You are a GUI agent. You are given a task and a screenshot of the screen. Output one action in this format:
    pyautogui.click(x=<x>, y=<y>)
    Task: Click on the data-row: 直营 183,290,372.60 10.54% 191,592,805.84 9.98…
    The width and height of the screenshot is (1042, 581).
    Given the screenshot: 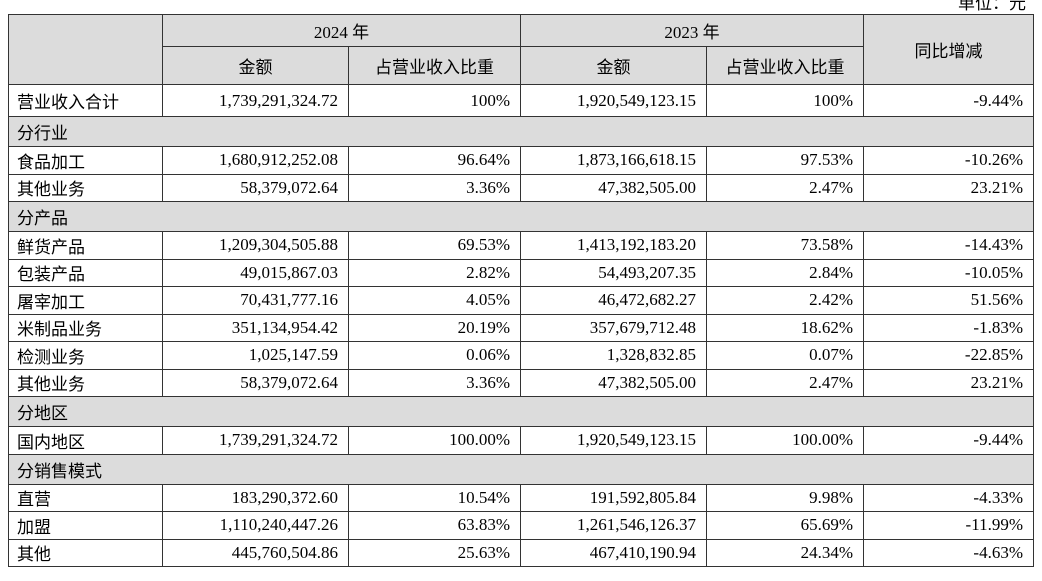 What is the action you would take?
    pyautogui.click(x=521, y=497)
    